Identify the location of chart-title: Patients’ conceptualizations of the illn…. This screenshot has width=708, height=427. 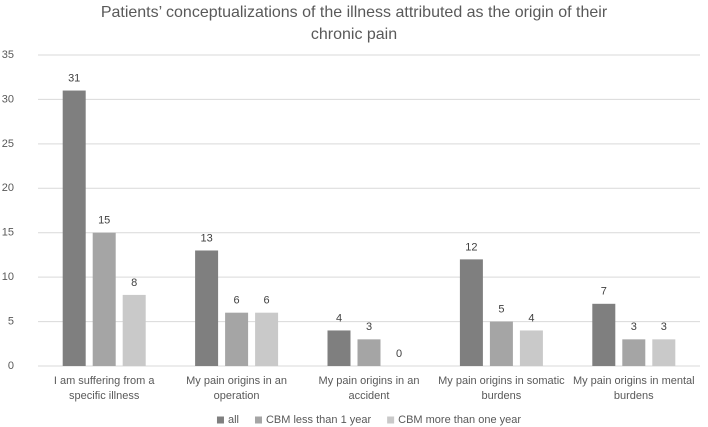
(354, 23).